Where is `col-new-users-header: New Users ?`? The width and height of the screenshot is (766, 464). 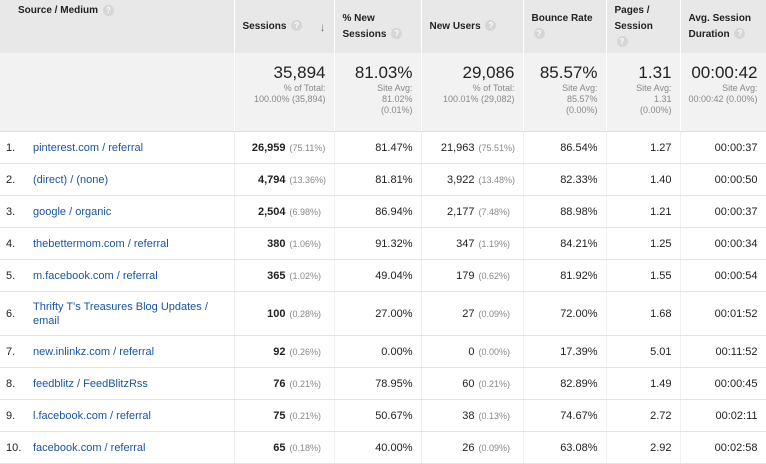 col-new-users-header: New Users ? is located at coordinates (472, 26).